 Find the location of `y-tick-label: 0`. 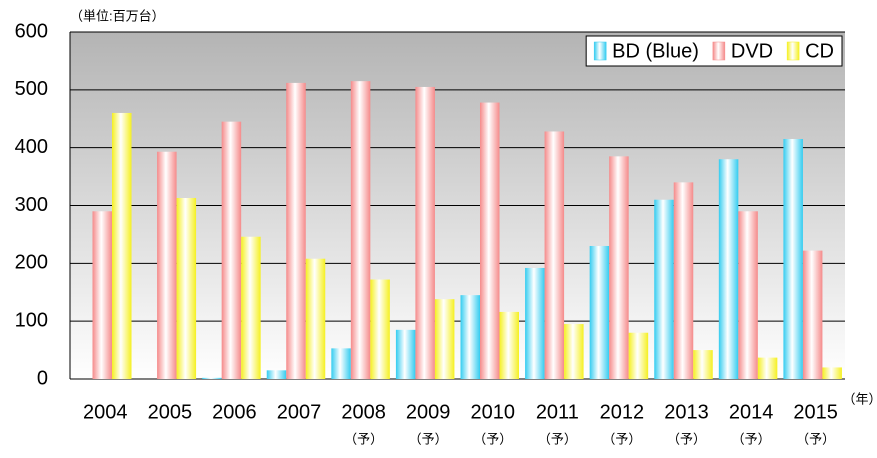

y-tick-label: 0 is located at coordinates (42, 378).